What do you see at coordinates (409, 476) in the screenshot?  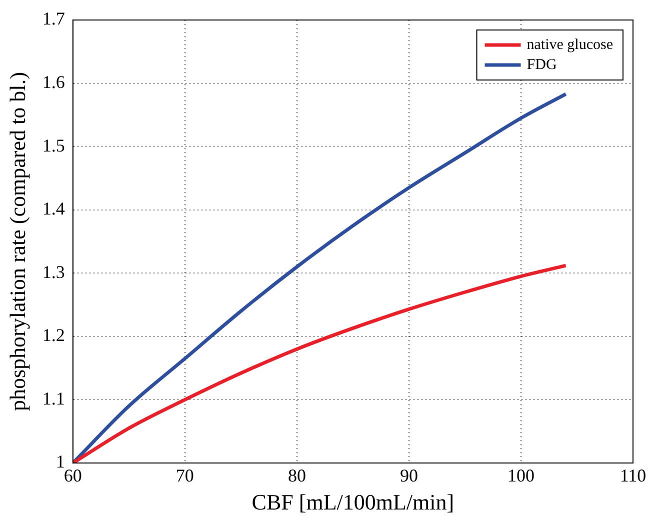 I see `x-tick-label: 90` at bounding box center [409, 476].